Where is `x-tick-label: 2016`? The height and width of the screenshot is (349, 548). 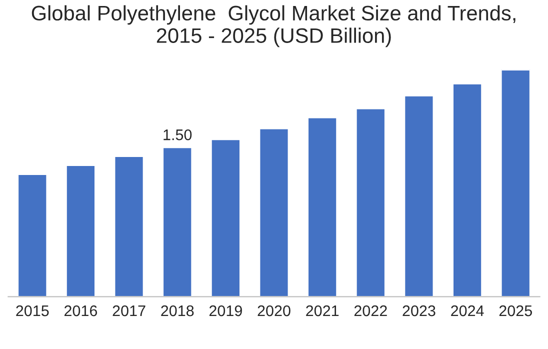 x-tick-label: 2016 is located at coordinates (81, 310).